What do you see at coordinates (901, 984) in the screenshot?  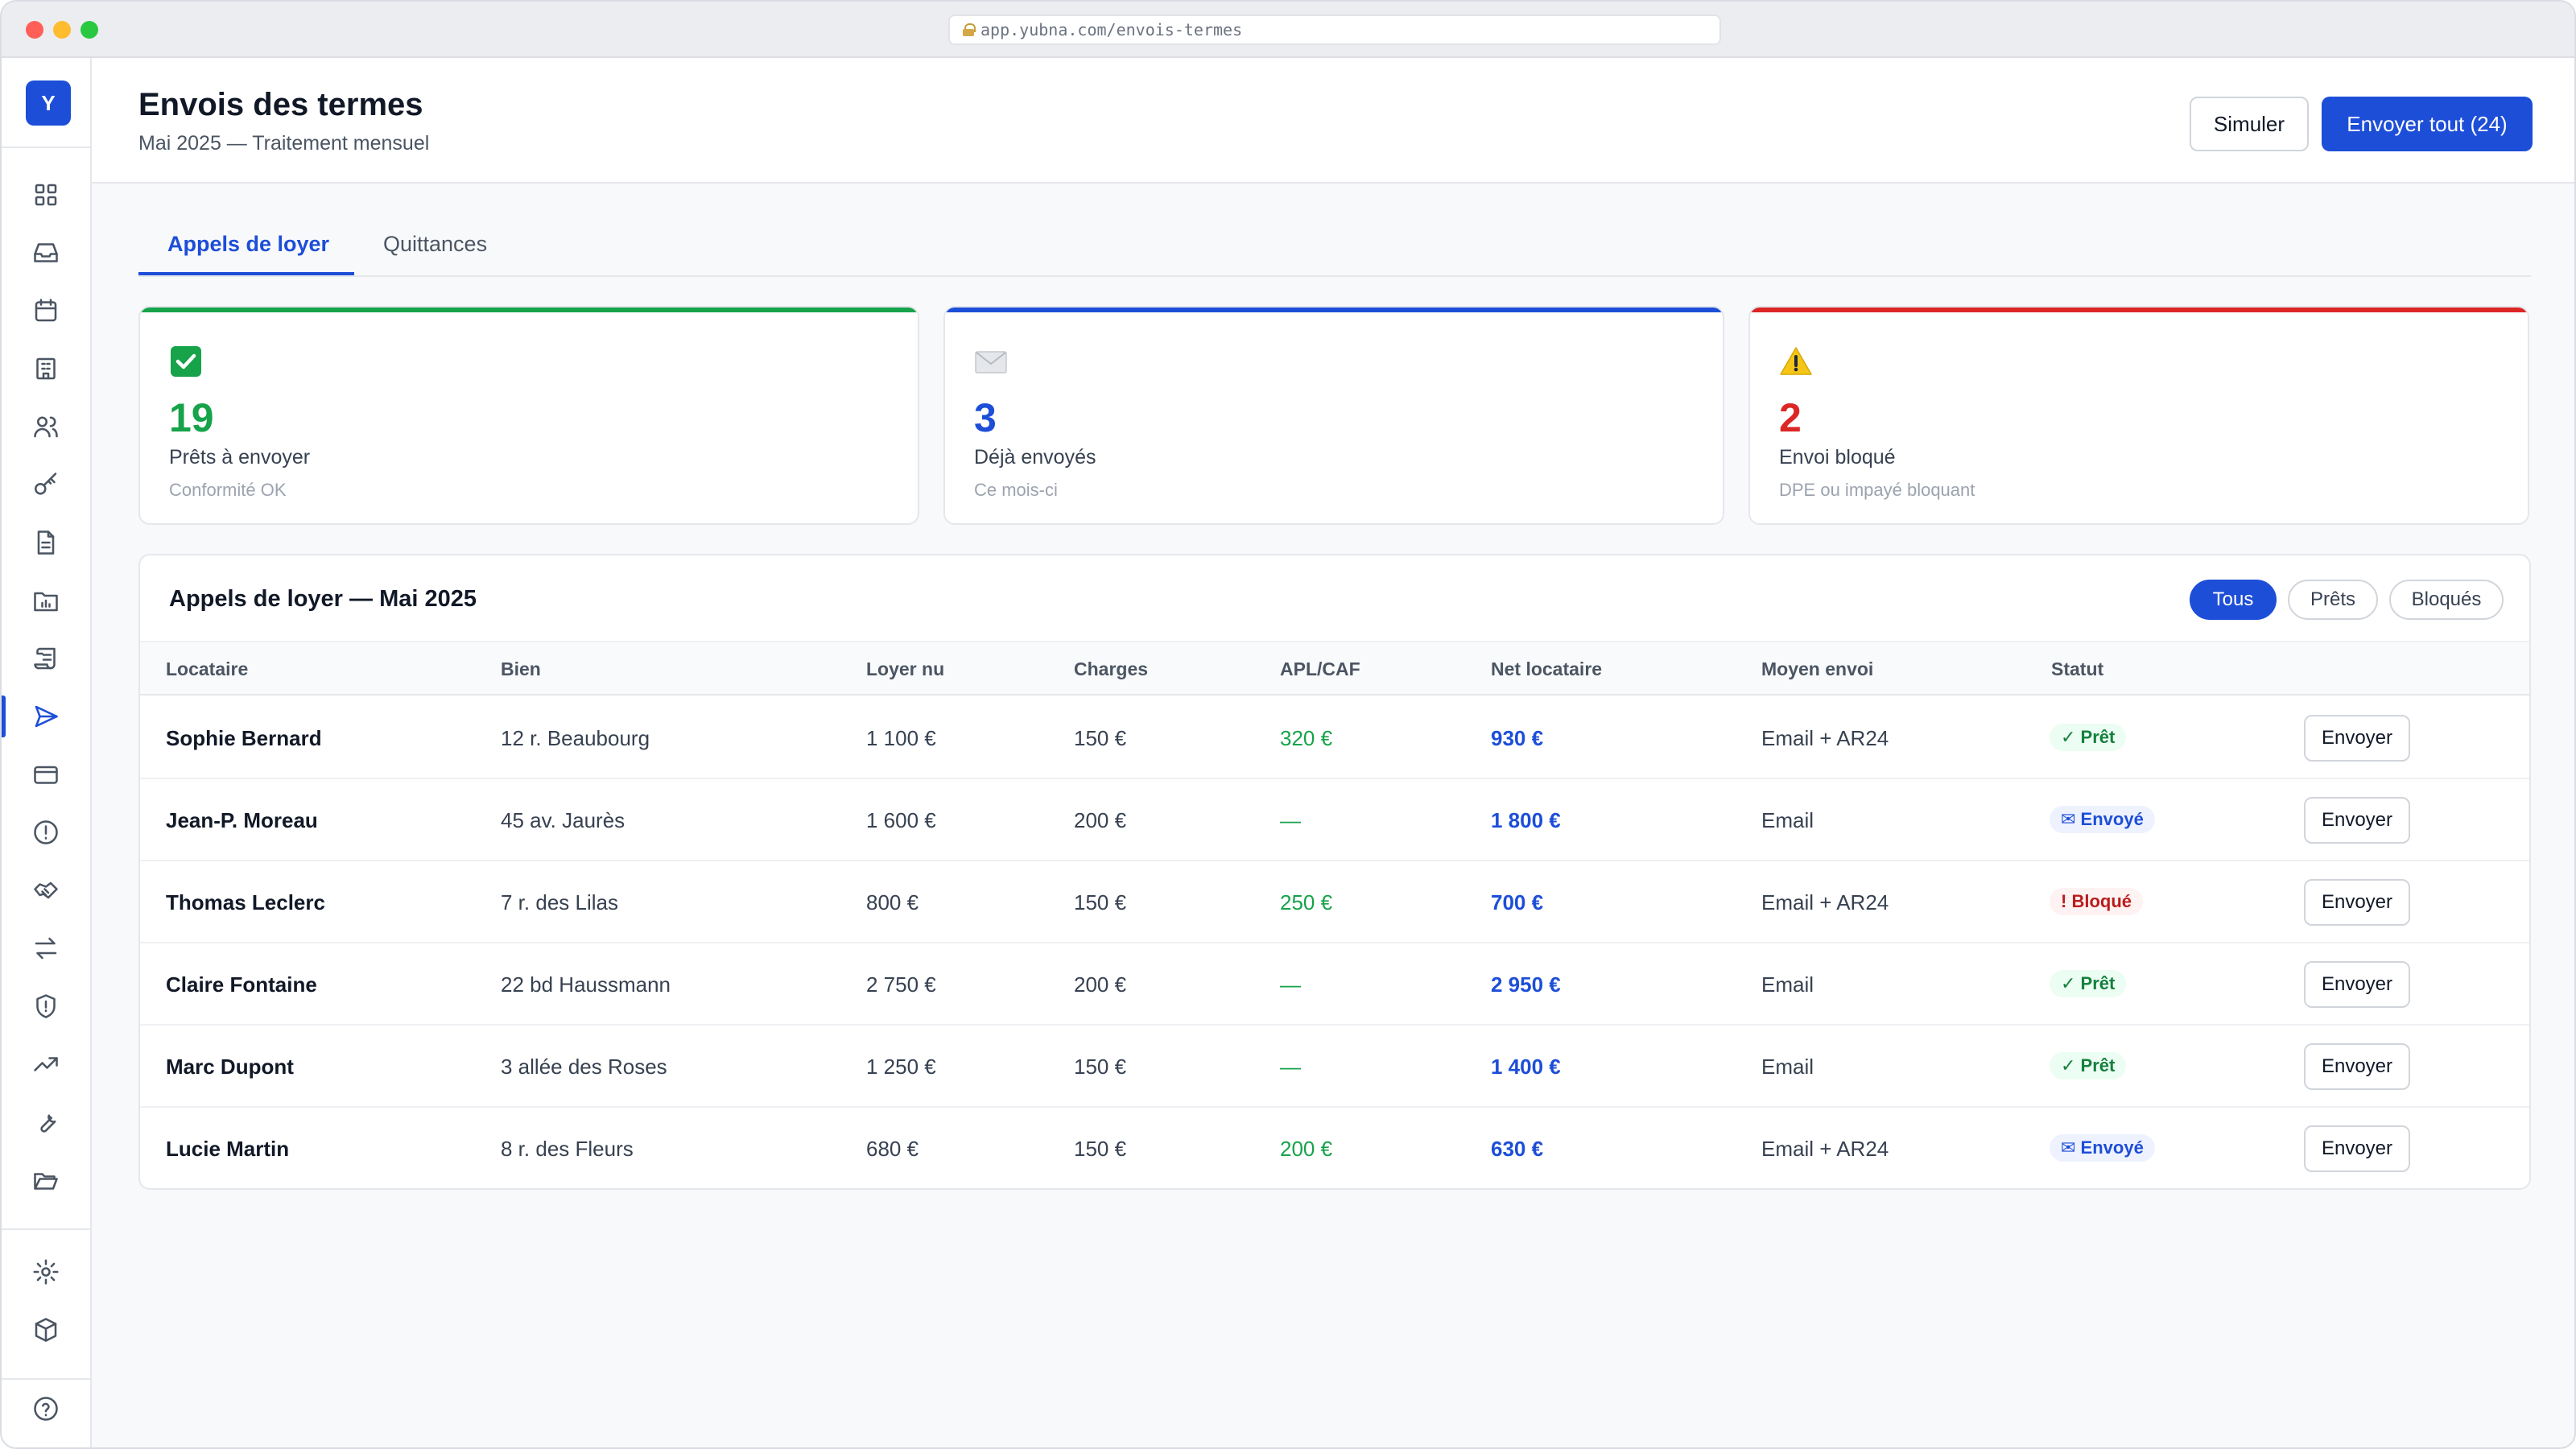 I see `rent-amount: 2 750 €` at bounding box center [901, 984].